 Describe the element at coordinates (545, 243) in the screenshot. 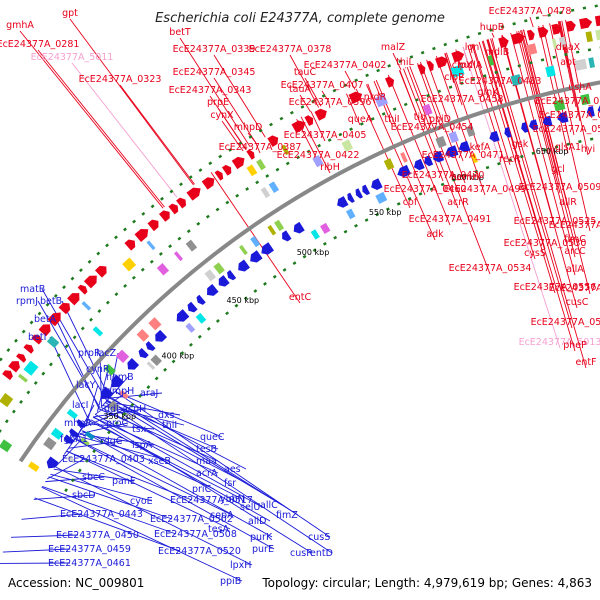

I see `forward-gene-label: EcE24377A_0530` at that location.